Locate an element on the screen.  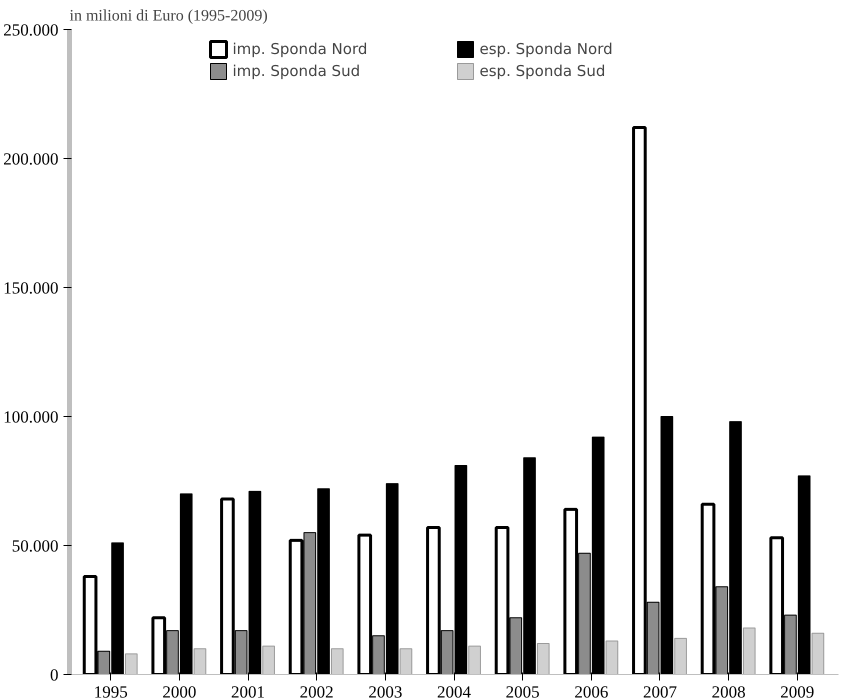
y-tick-label: 50.000 is located at coordinates (35, 546).